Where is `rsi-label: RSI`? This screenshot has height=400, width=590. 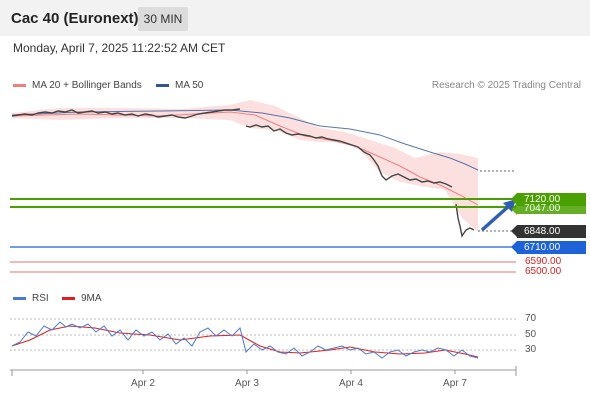 rsi-label: RSI is located at coordinates (40, 298).